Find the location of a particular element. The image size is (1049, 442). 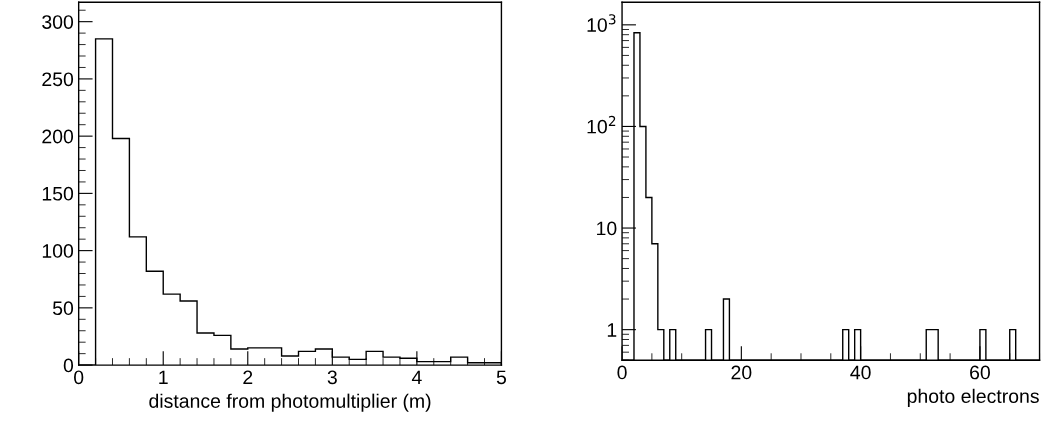

y-tick-label: 1 is located at coordinates (612, 330).